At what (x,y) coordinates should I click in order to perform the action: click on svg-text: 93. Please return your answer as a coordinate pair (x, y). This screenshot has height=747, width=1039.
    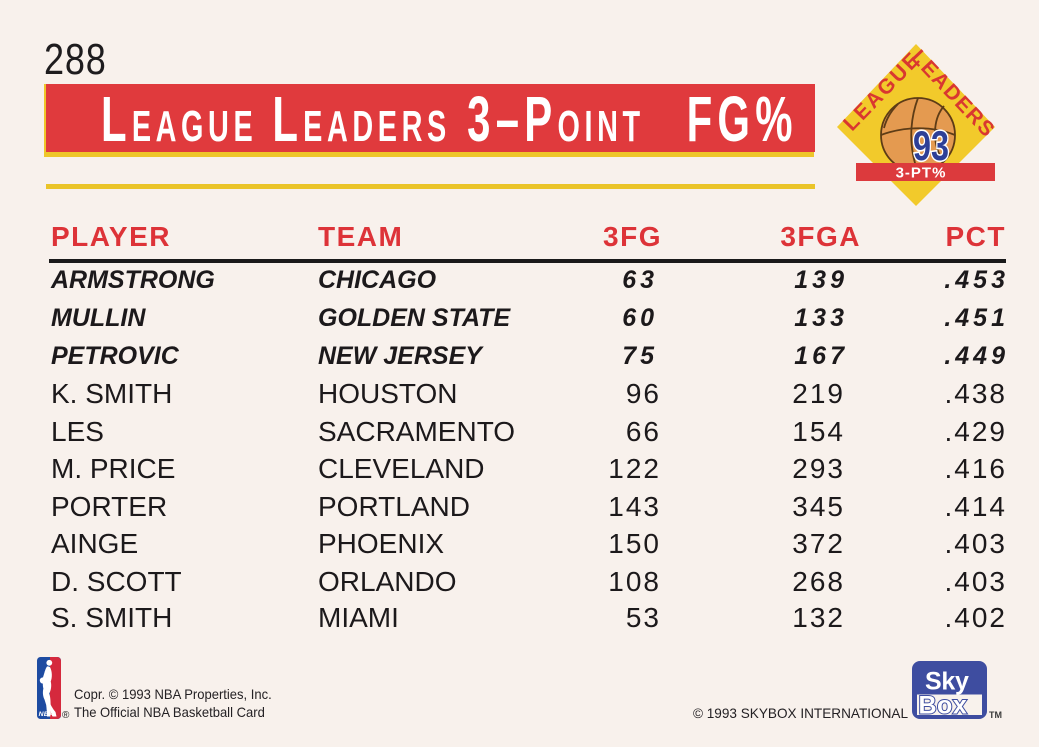
    Looking at the image, I should click on (931, 145).